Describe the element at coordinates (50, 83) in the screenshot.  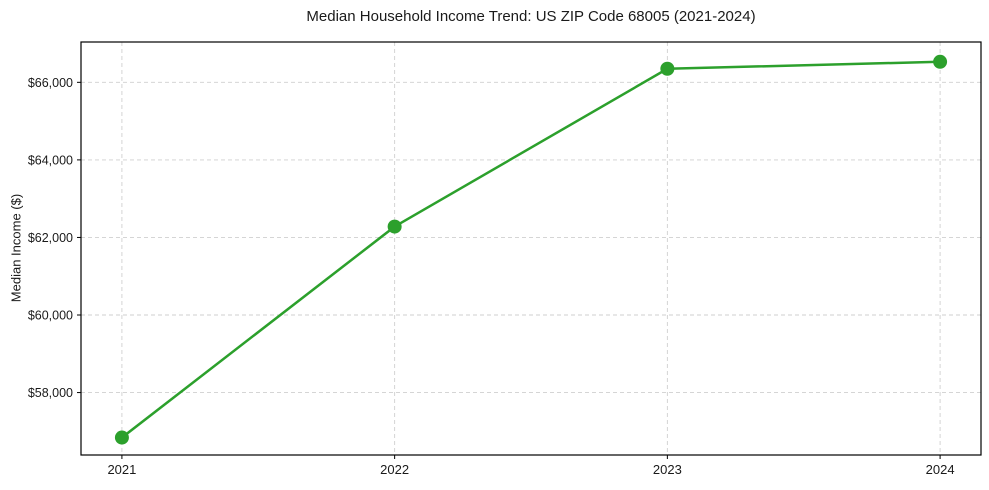
I see `y-tick-label: $66,000` at that location.